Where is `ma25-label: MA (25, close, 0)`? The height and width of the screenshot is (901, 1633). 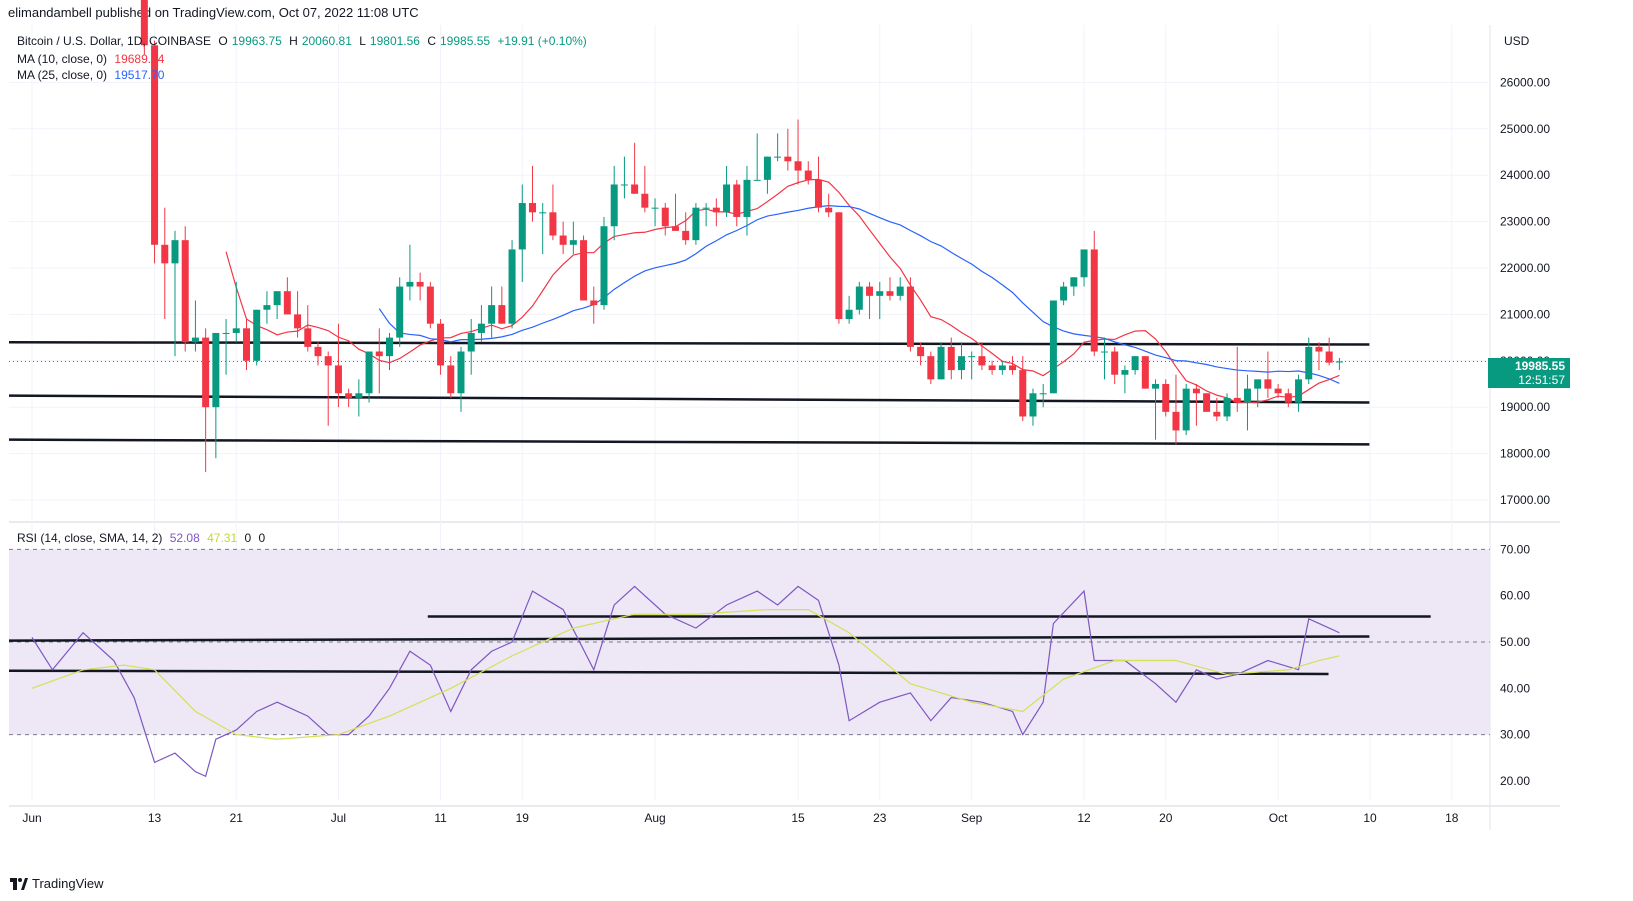 ma25-label: MA (25, close, 0) is located at coordinates (62, 75).